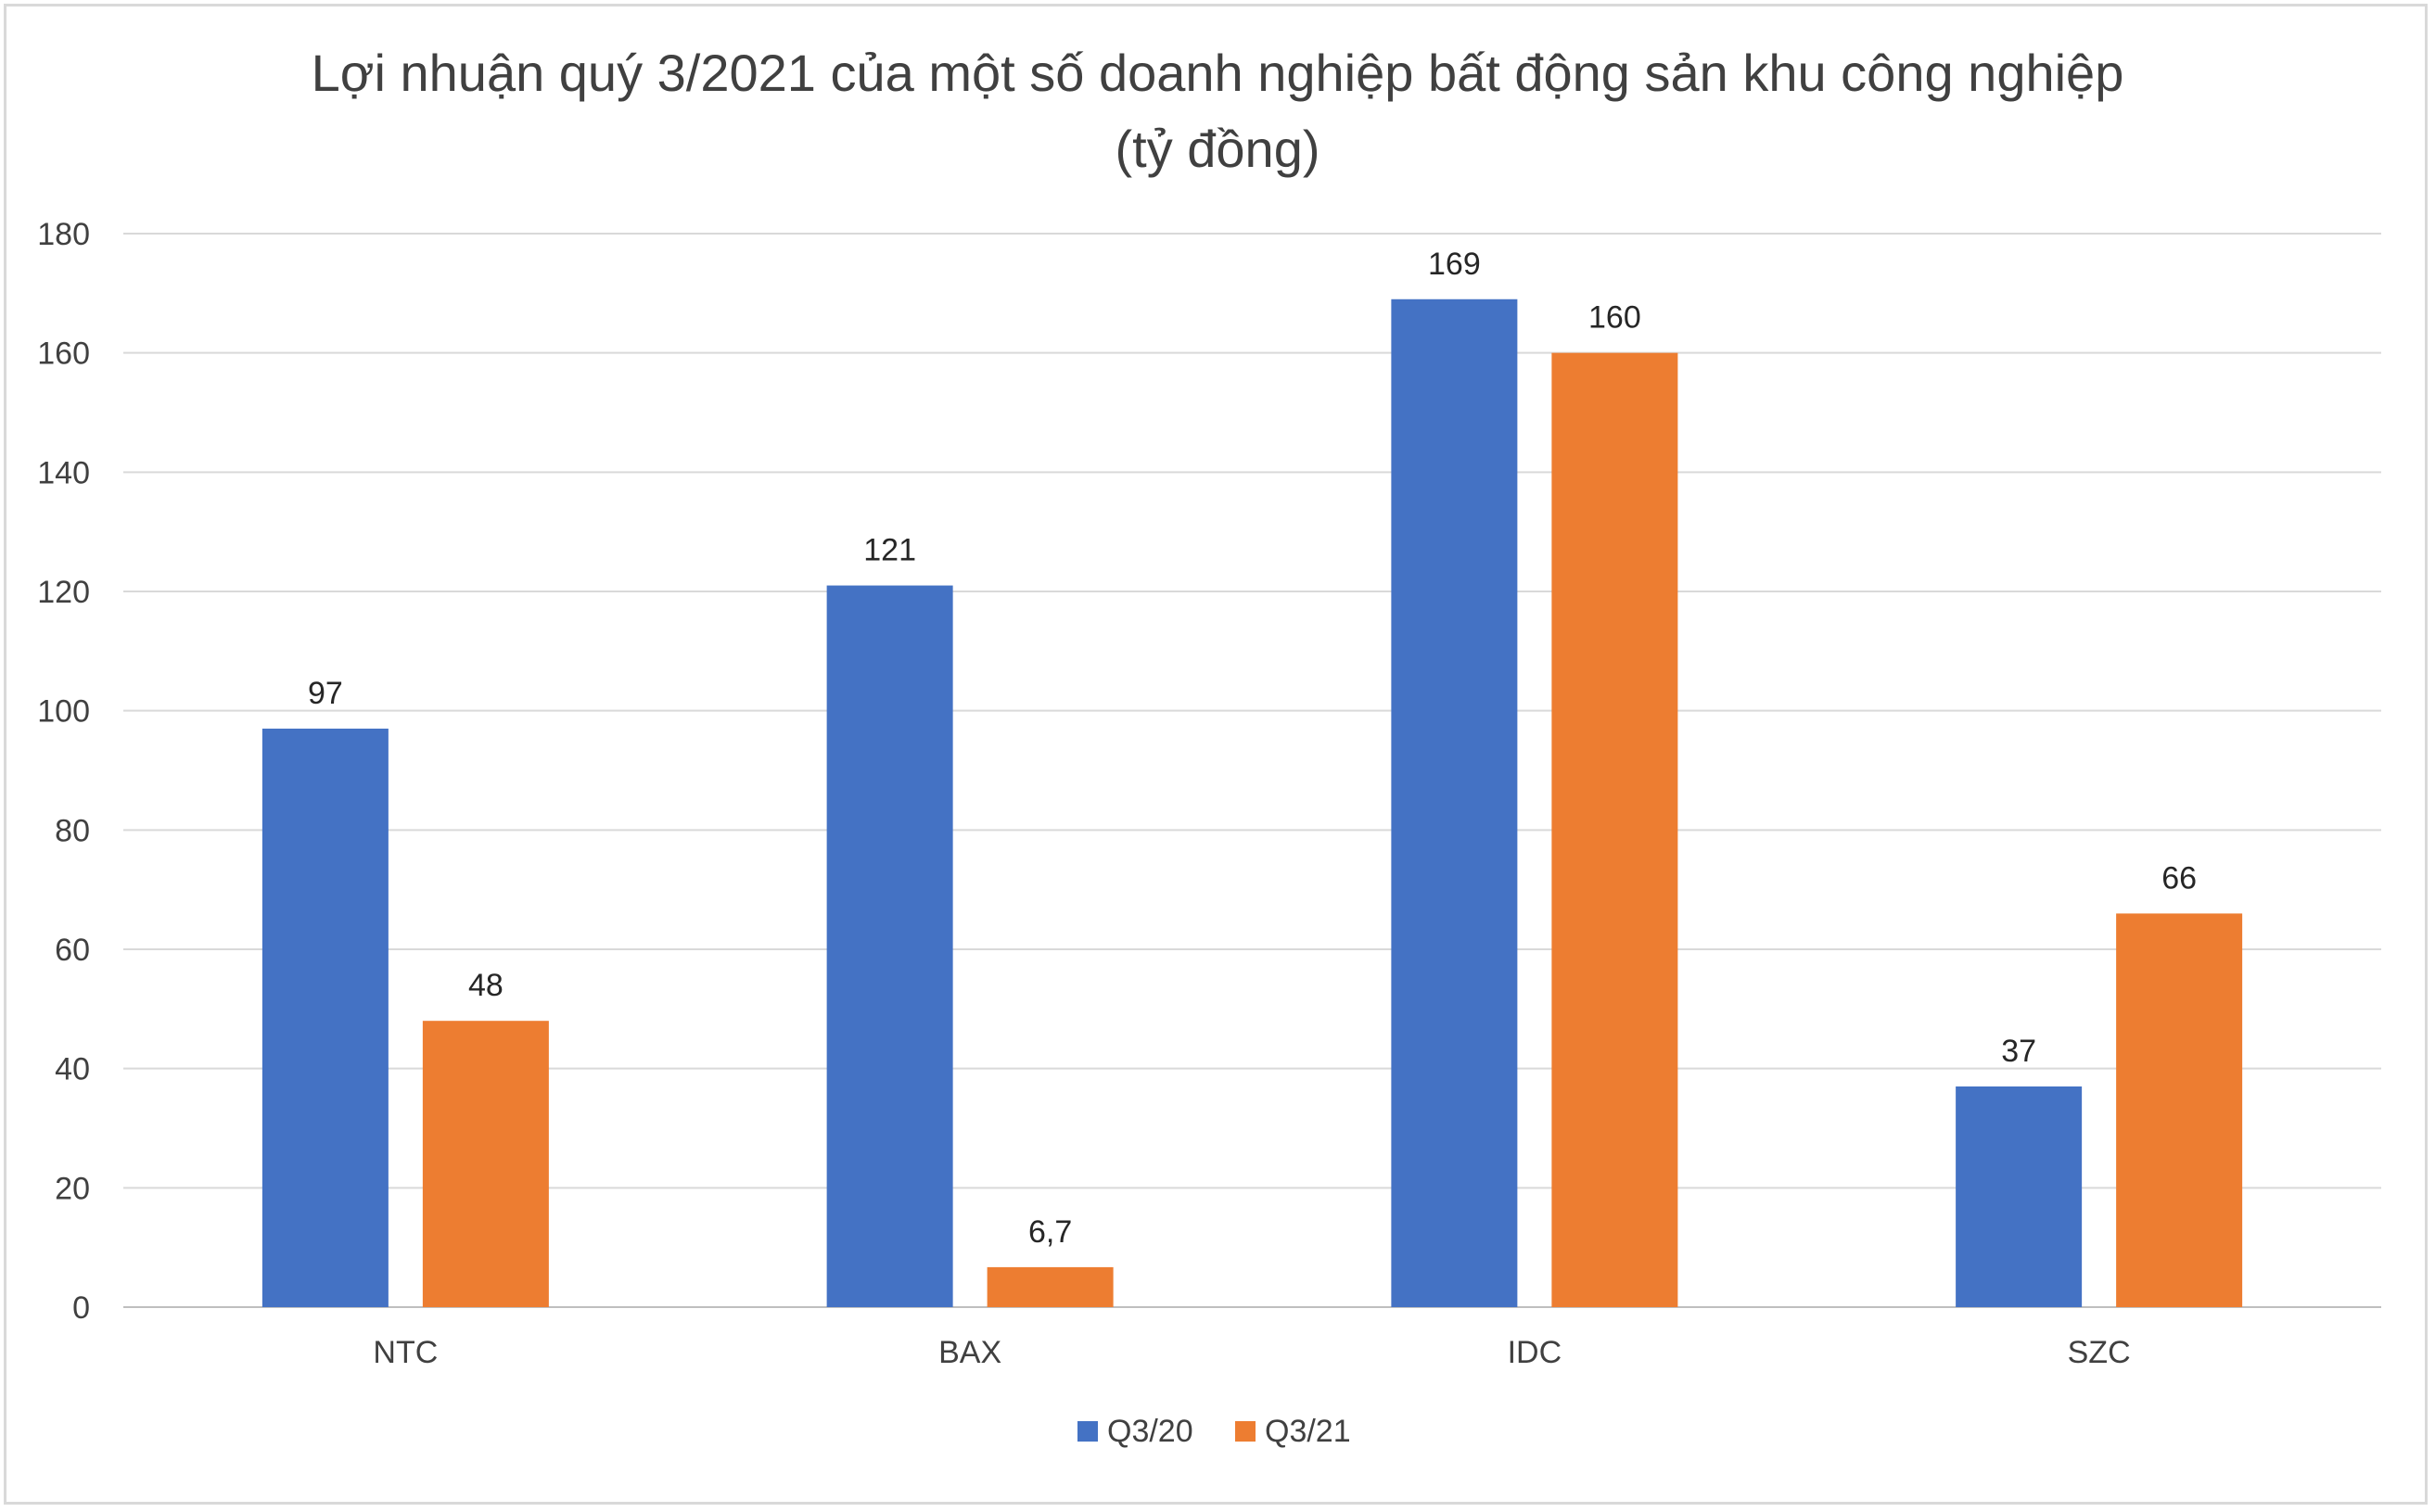 Image resolution: width=2435 pixels, height=1512 pixels. What do you see at coordinates (1454, 264) in the screenshot?
I see `data-label: 169` at bounding box center [1454, 264].